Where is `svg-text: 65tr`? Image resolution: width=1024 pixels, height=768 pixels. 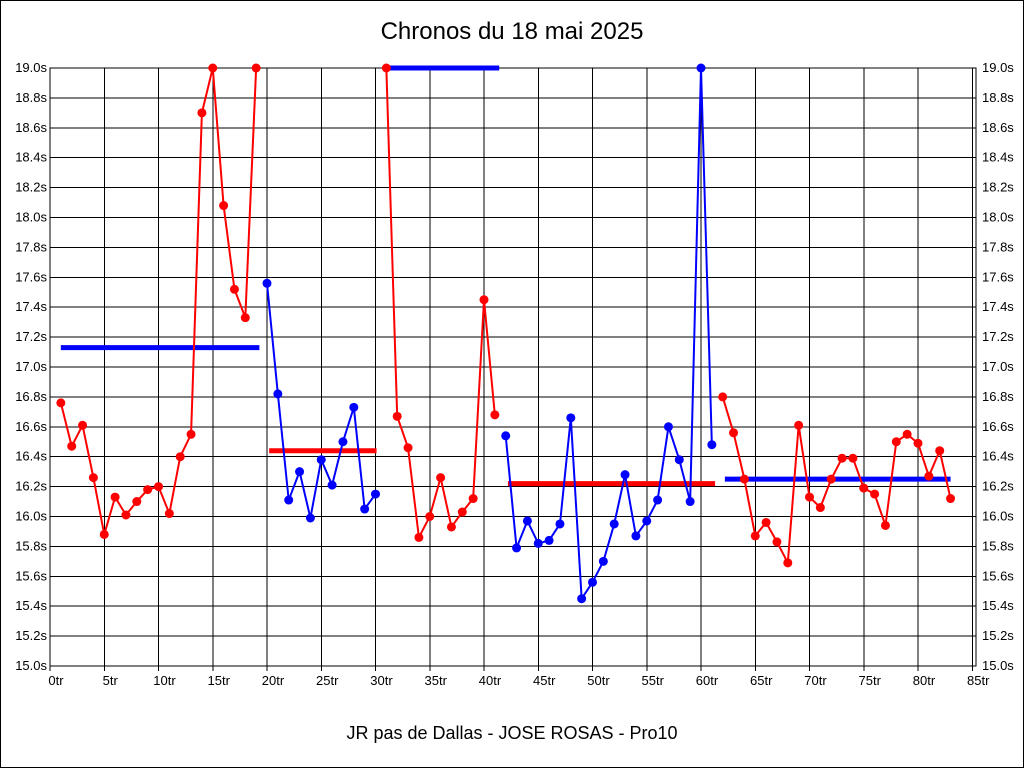
svg-text: 65tr is located at coordinates (761, 680).